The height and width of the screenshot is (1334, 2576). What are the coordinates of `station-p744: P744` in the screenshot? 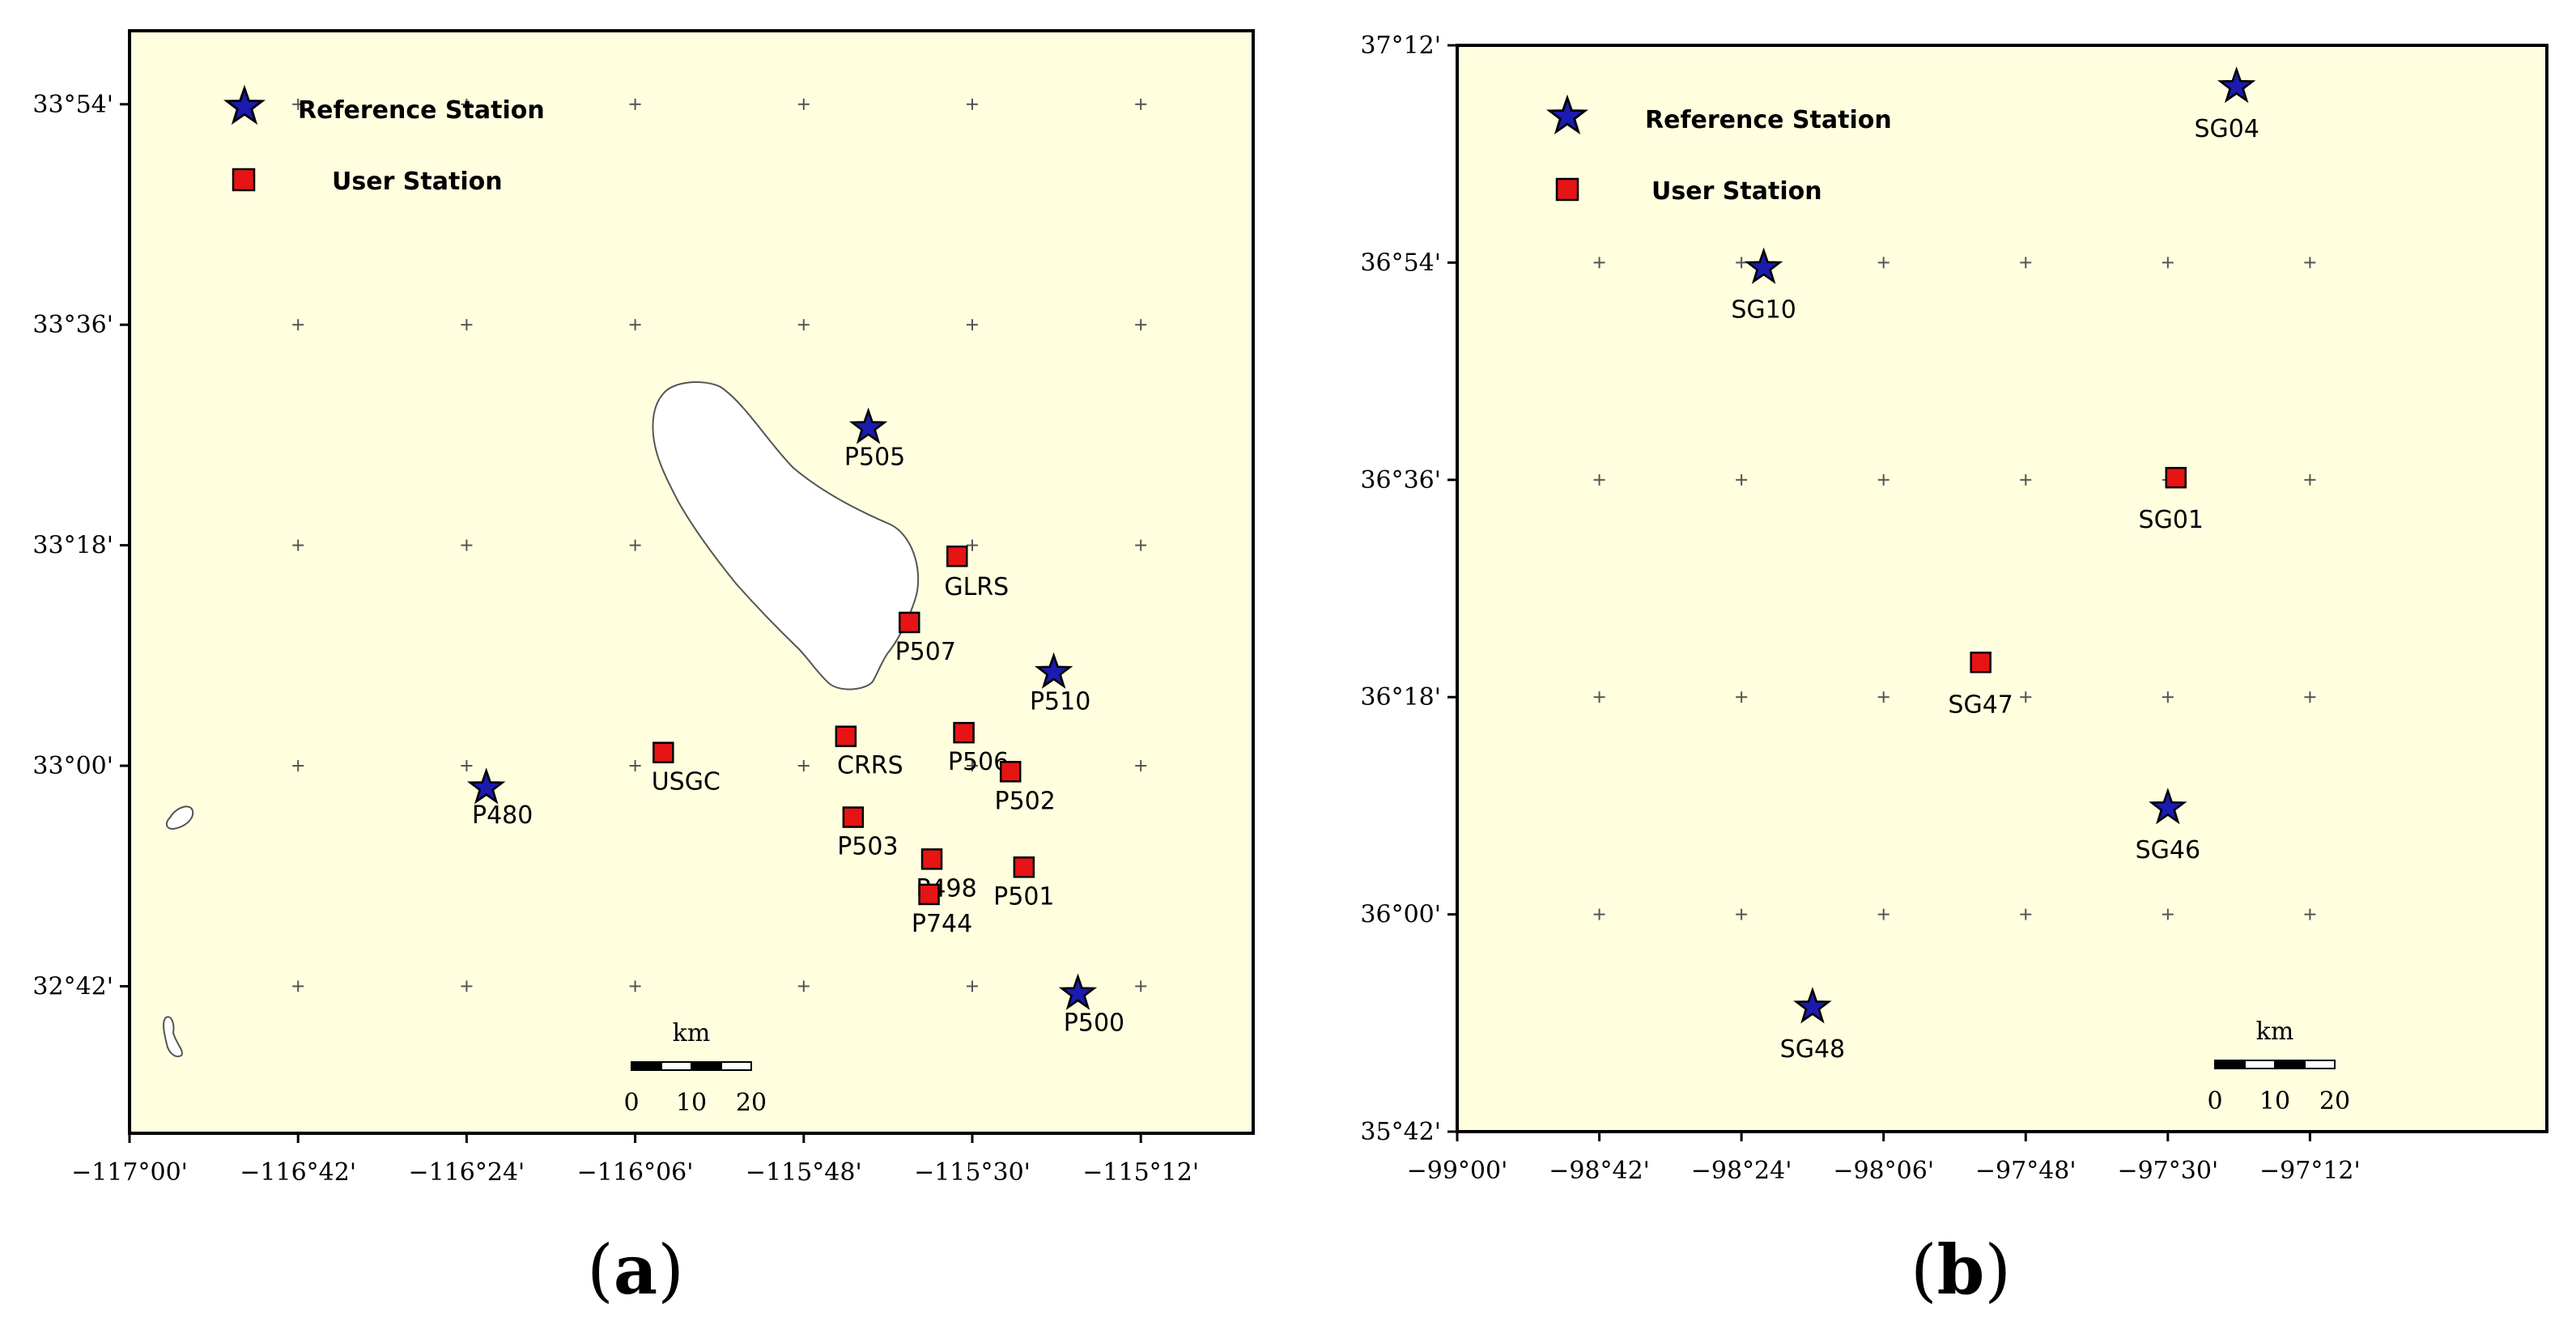 It's located at (942, 911).